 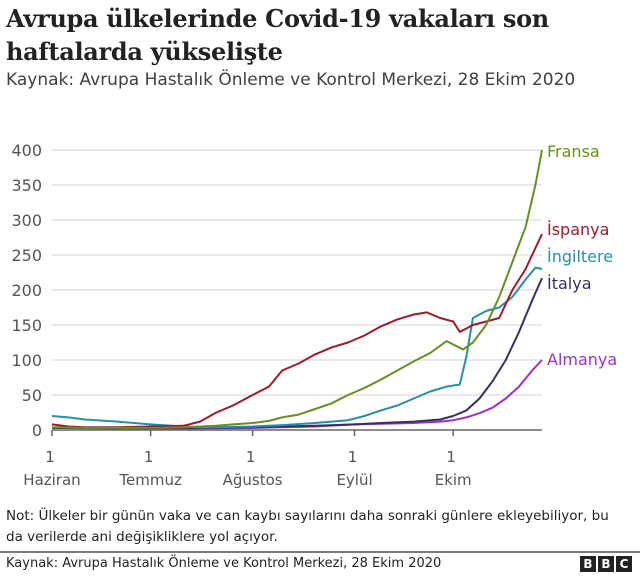 What do you see at coordinates (624, 564) in the screenshot?
I see `bbc-logo-letter: C` at bounding box center [624, 564].